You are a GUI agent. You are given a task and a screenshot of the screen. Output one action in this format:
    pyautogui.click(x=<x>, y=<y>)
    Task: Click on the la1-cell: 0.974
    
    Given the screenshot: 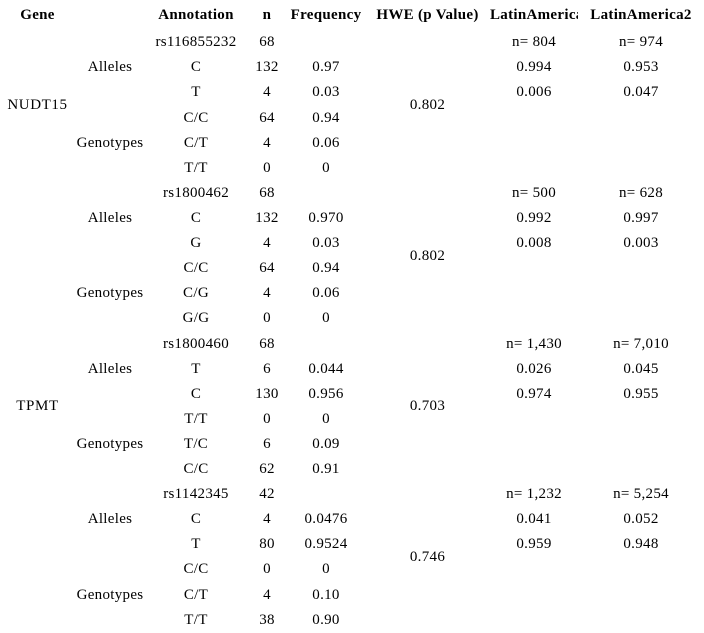 What is the action you would take?
    pyautogui.click(x=534, y=393)
    